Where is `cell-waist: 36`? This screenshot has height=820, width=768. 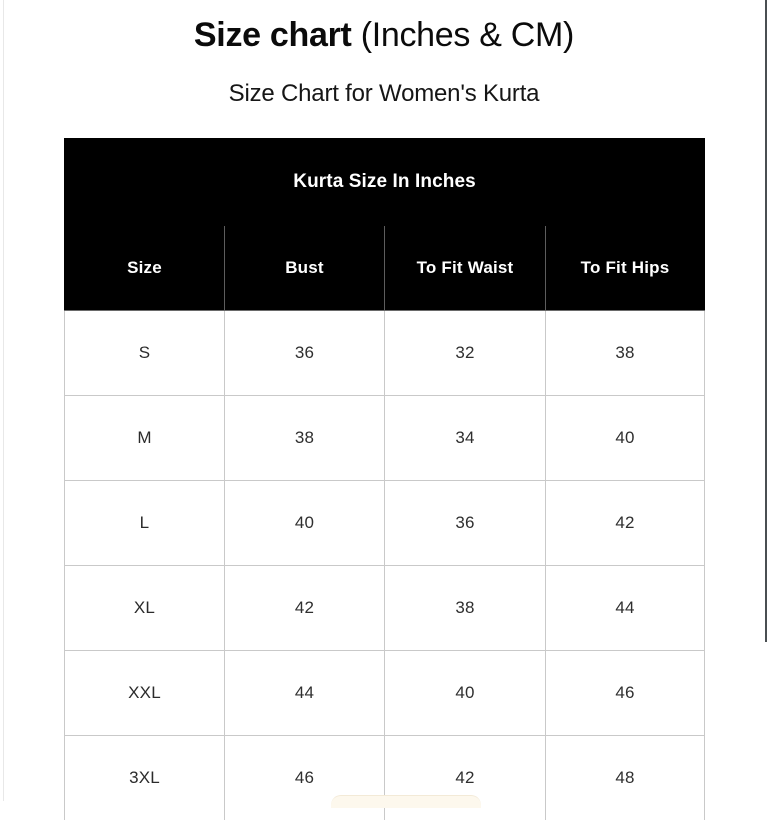
cell-waist: 36 is located at coordinates (465, 523).